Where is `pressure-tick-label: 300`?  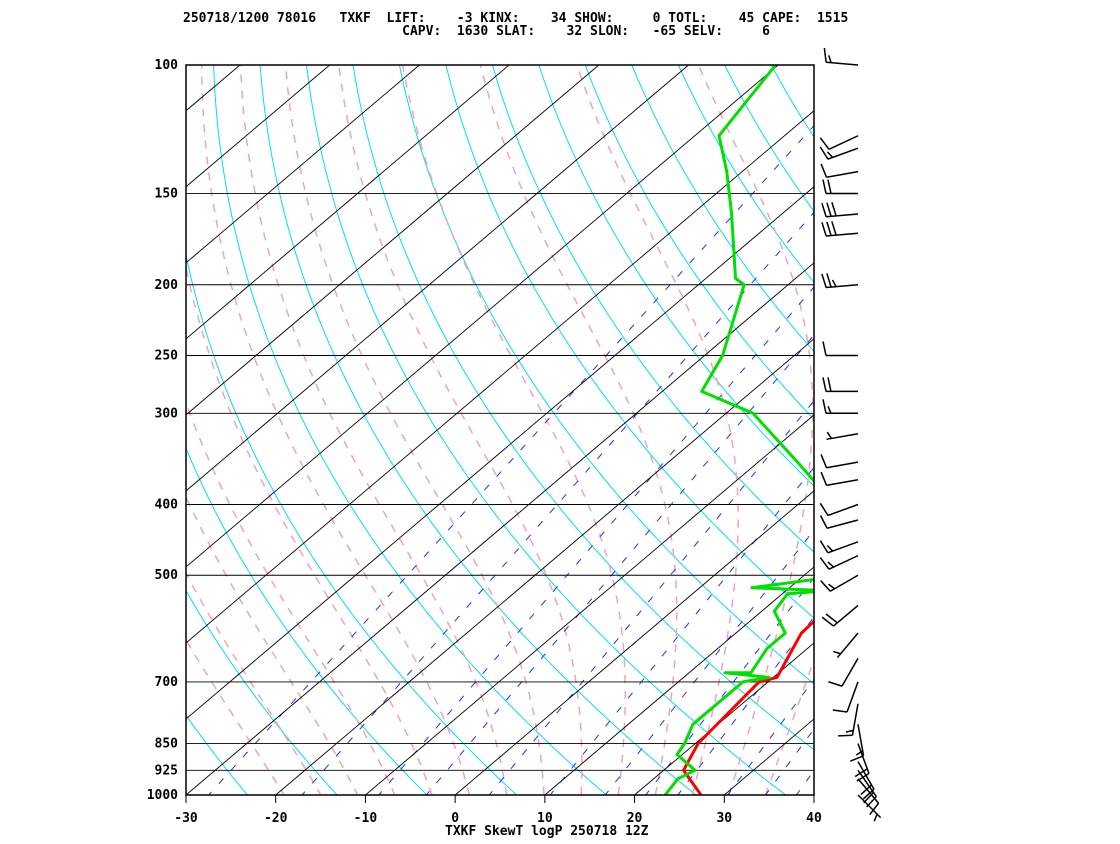
pressure-tick-label: 300 is located at coordinates (167, 413).